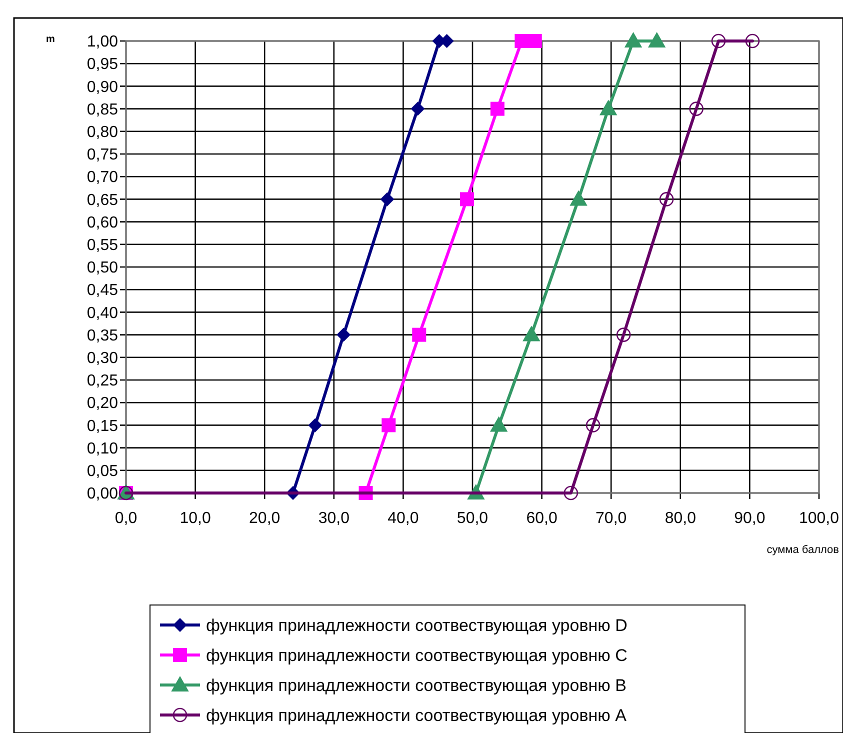 This screenshot has height=733, width=843. Describe the element at coordinates (102, 358) in the screenshot. I see `y-tick-label: 0,30` at that location.